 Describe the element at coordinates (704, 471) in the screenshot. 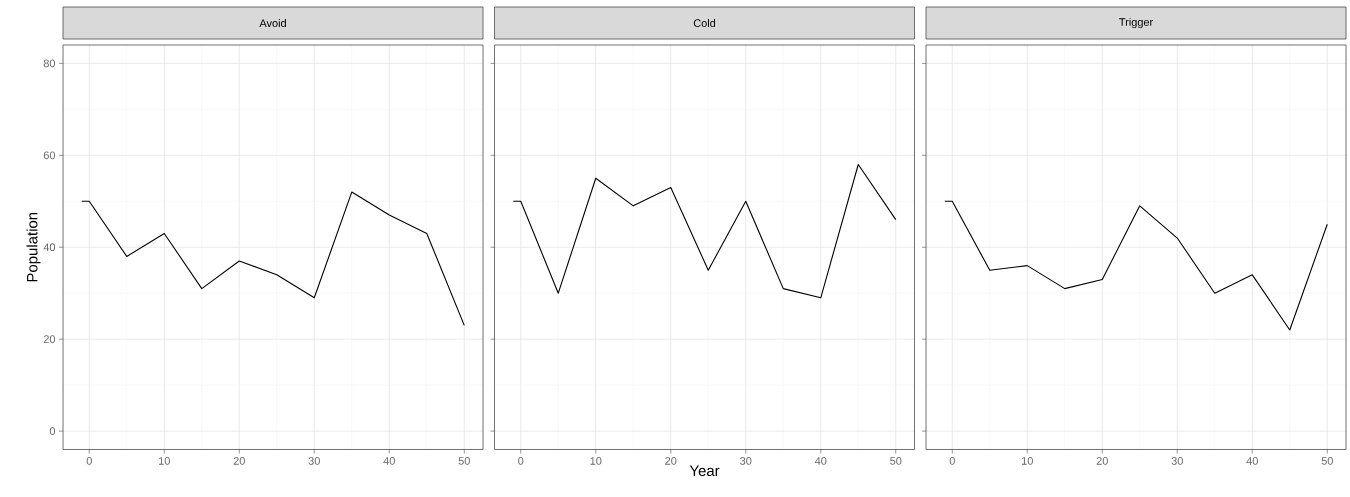

I see `x-axis-title: Year` at that location.